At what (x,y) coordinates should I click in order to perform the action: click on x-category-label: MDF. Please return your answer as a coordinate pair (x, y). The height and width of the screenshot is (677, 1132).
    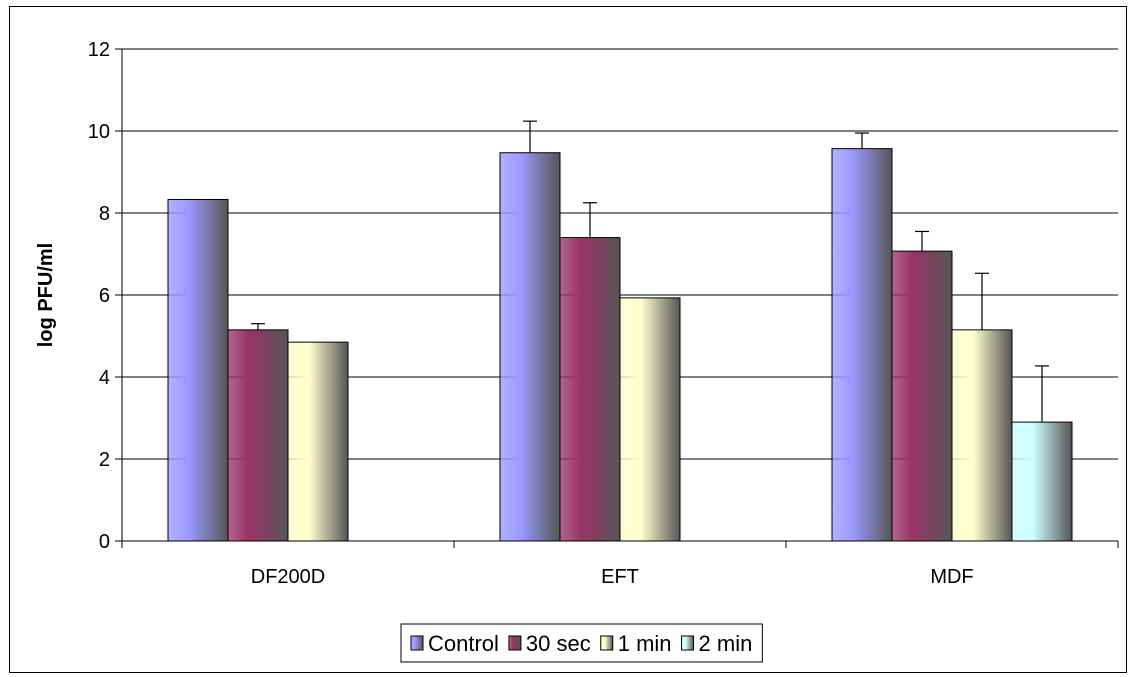
    Looking at the image, I should click on (951, 577).